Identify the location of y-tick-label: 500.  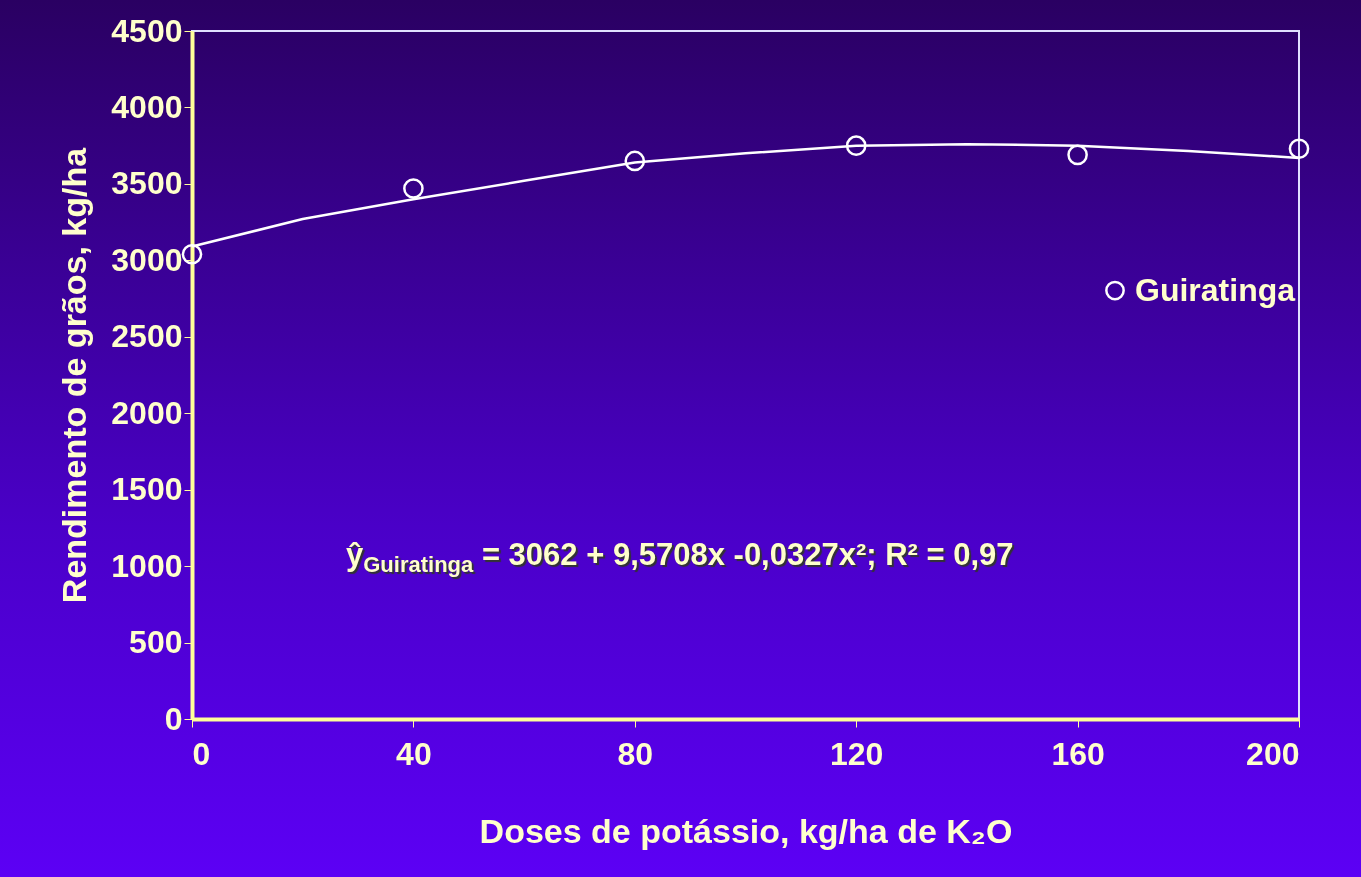
(156, 642).